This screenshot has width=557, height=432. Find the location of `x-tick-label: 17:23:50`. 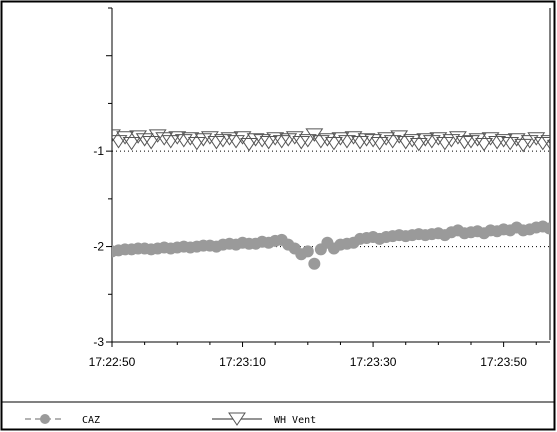

x-tick-label: 17:23:50 is located at coordinates (503, 362).